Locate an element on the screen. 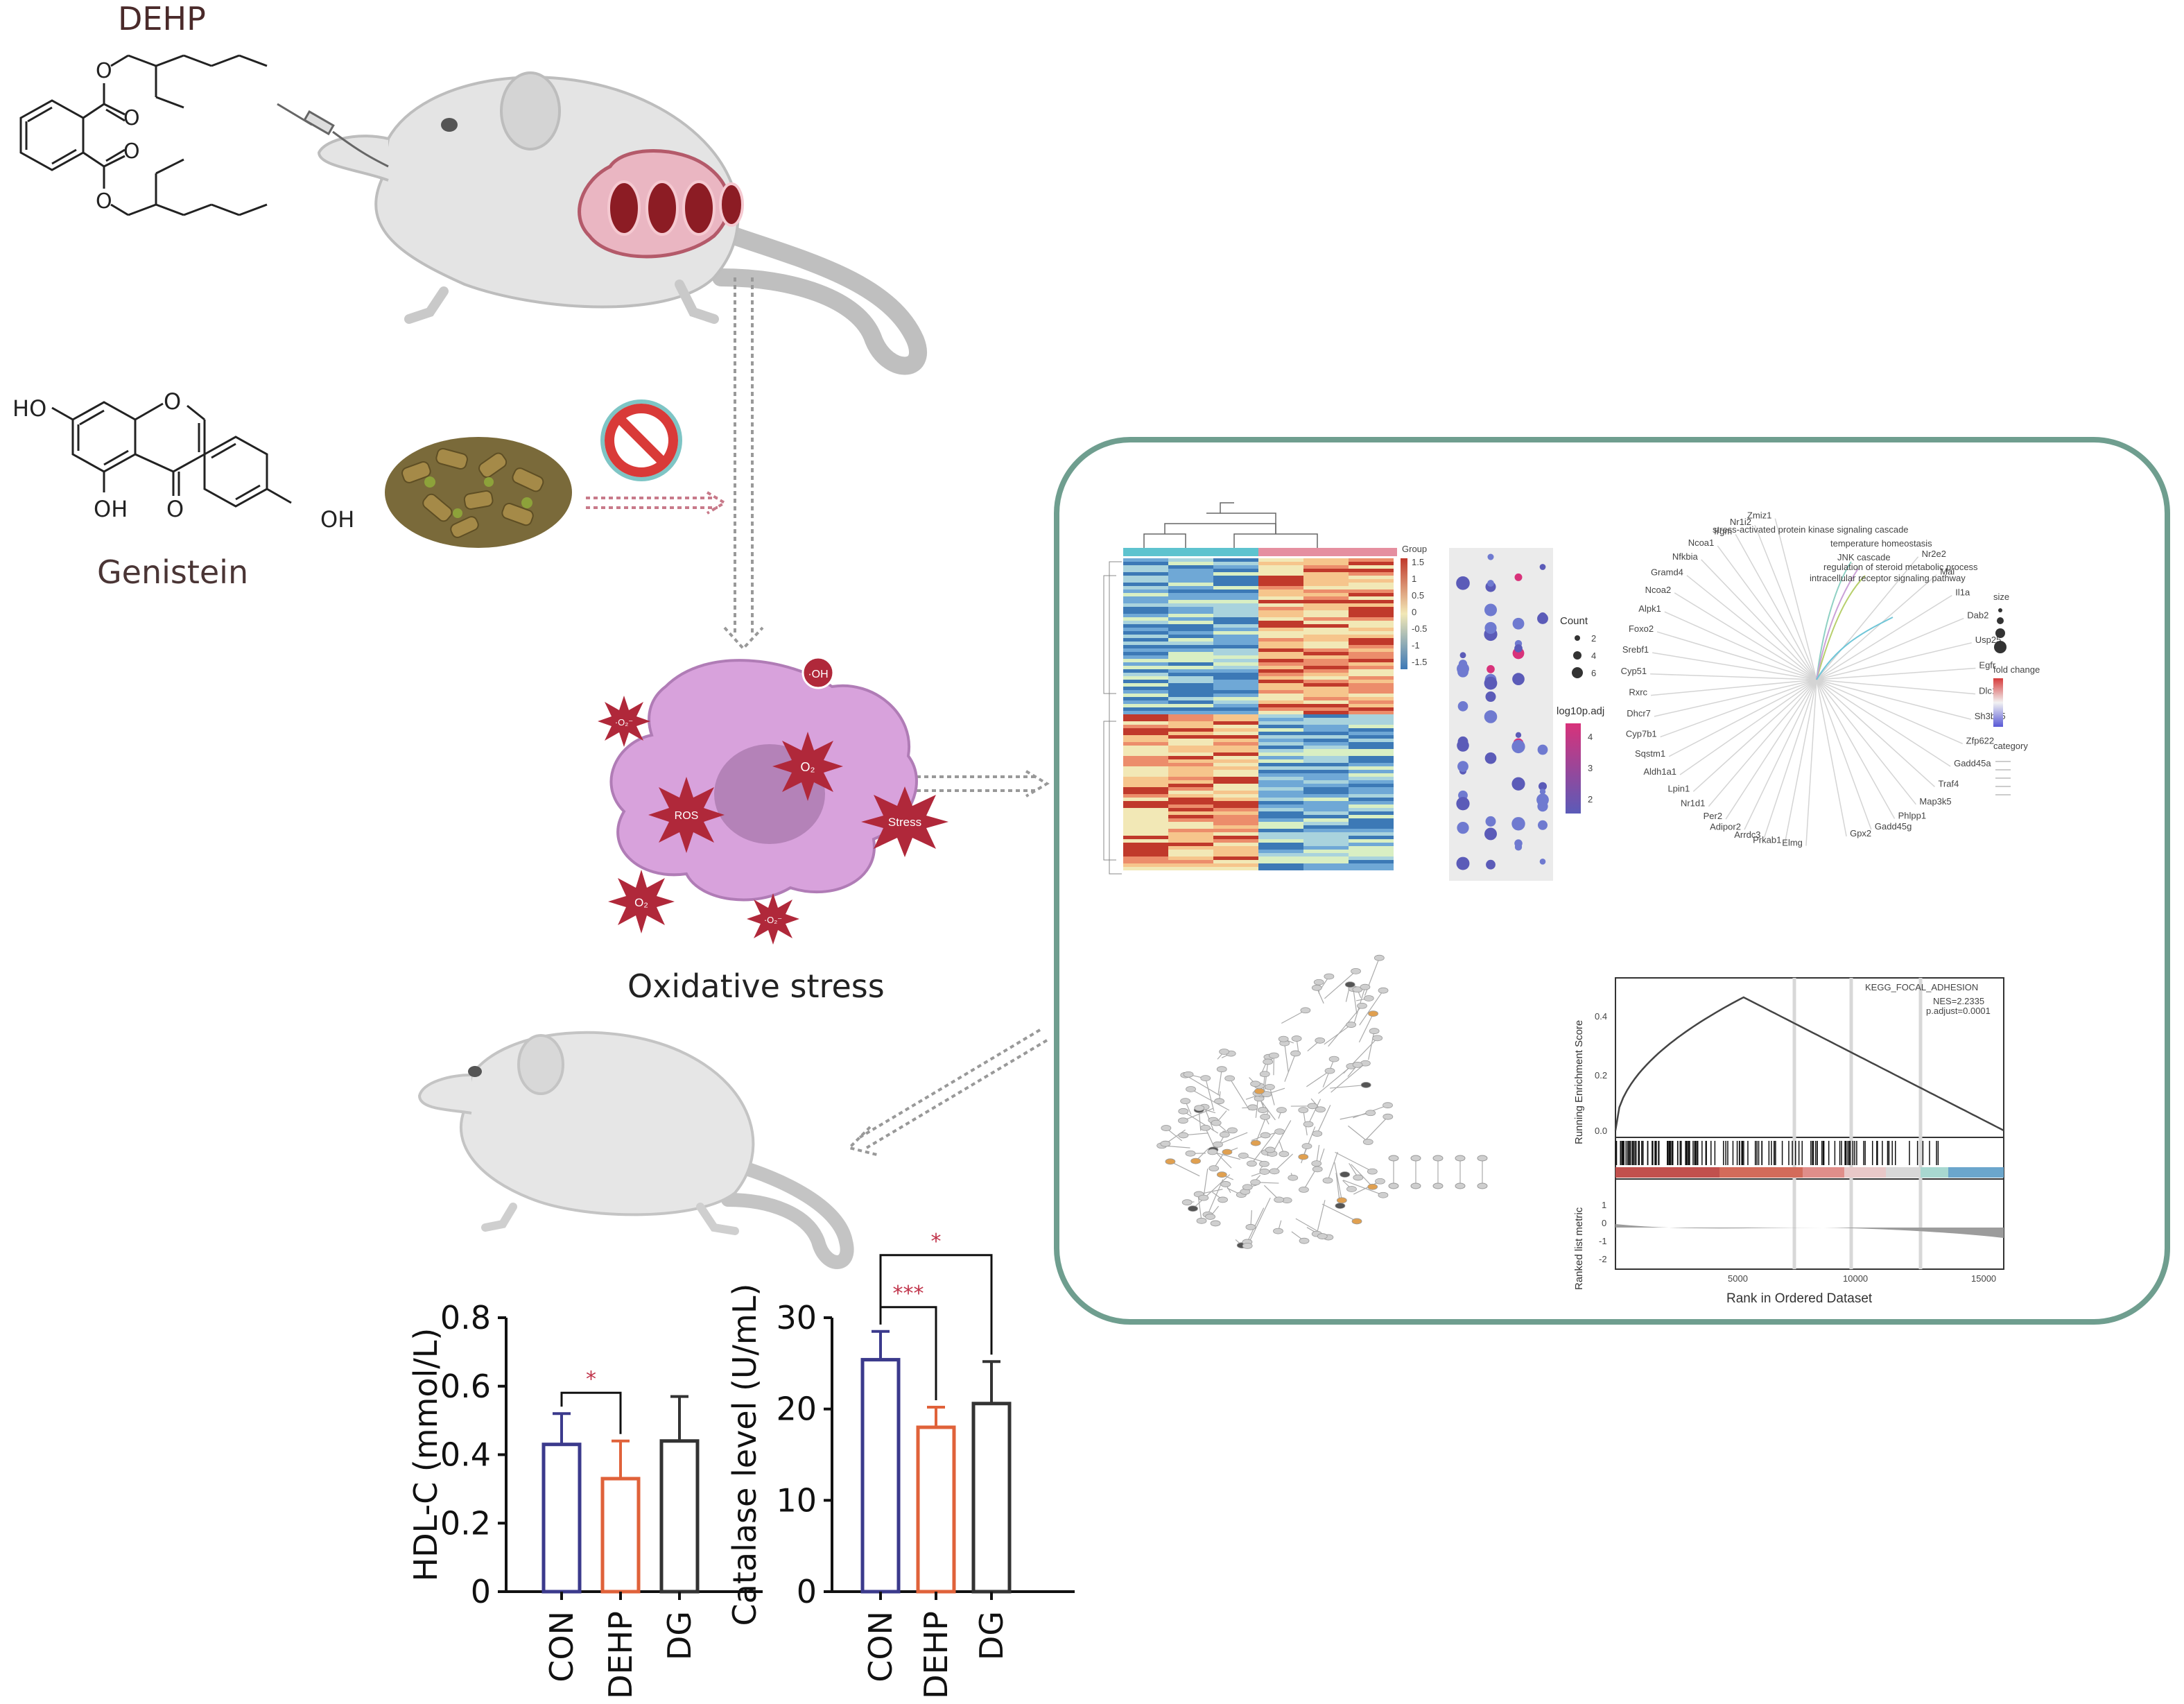 The image size is (2184, 1704). o2-radical-burst-bottom: ·O₂⁻ is located at coordinates (773, 919).